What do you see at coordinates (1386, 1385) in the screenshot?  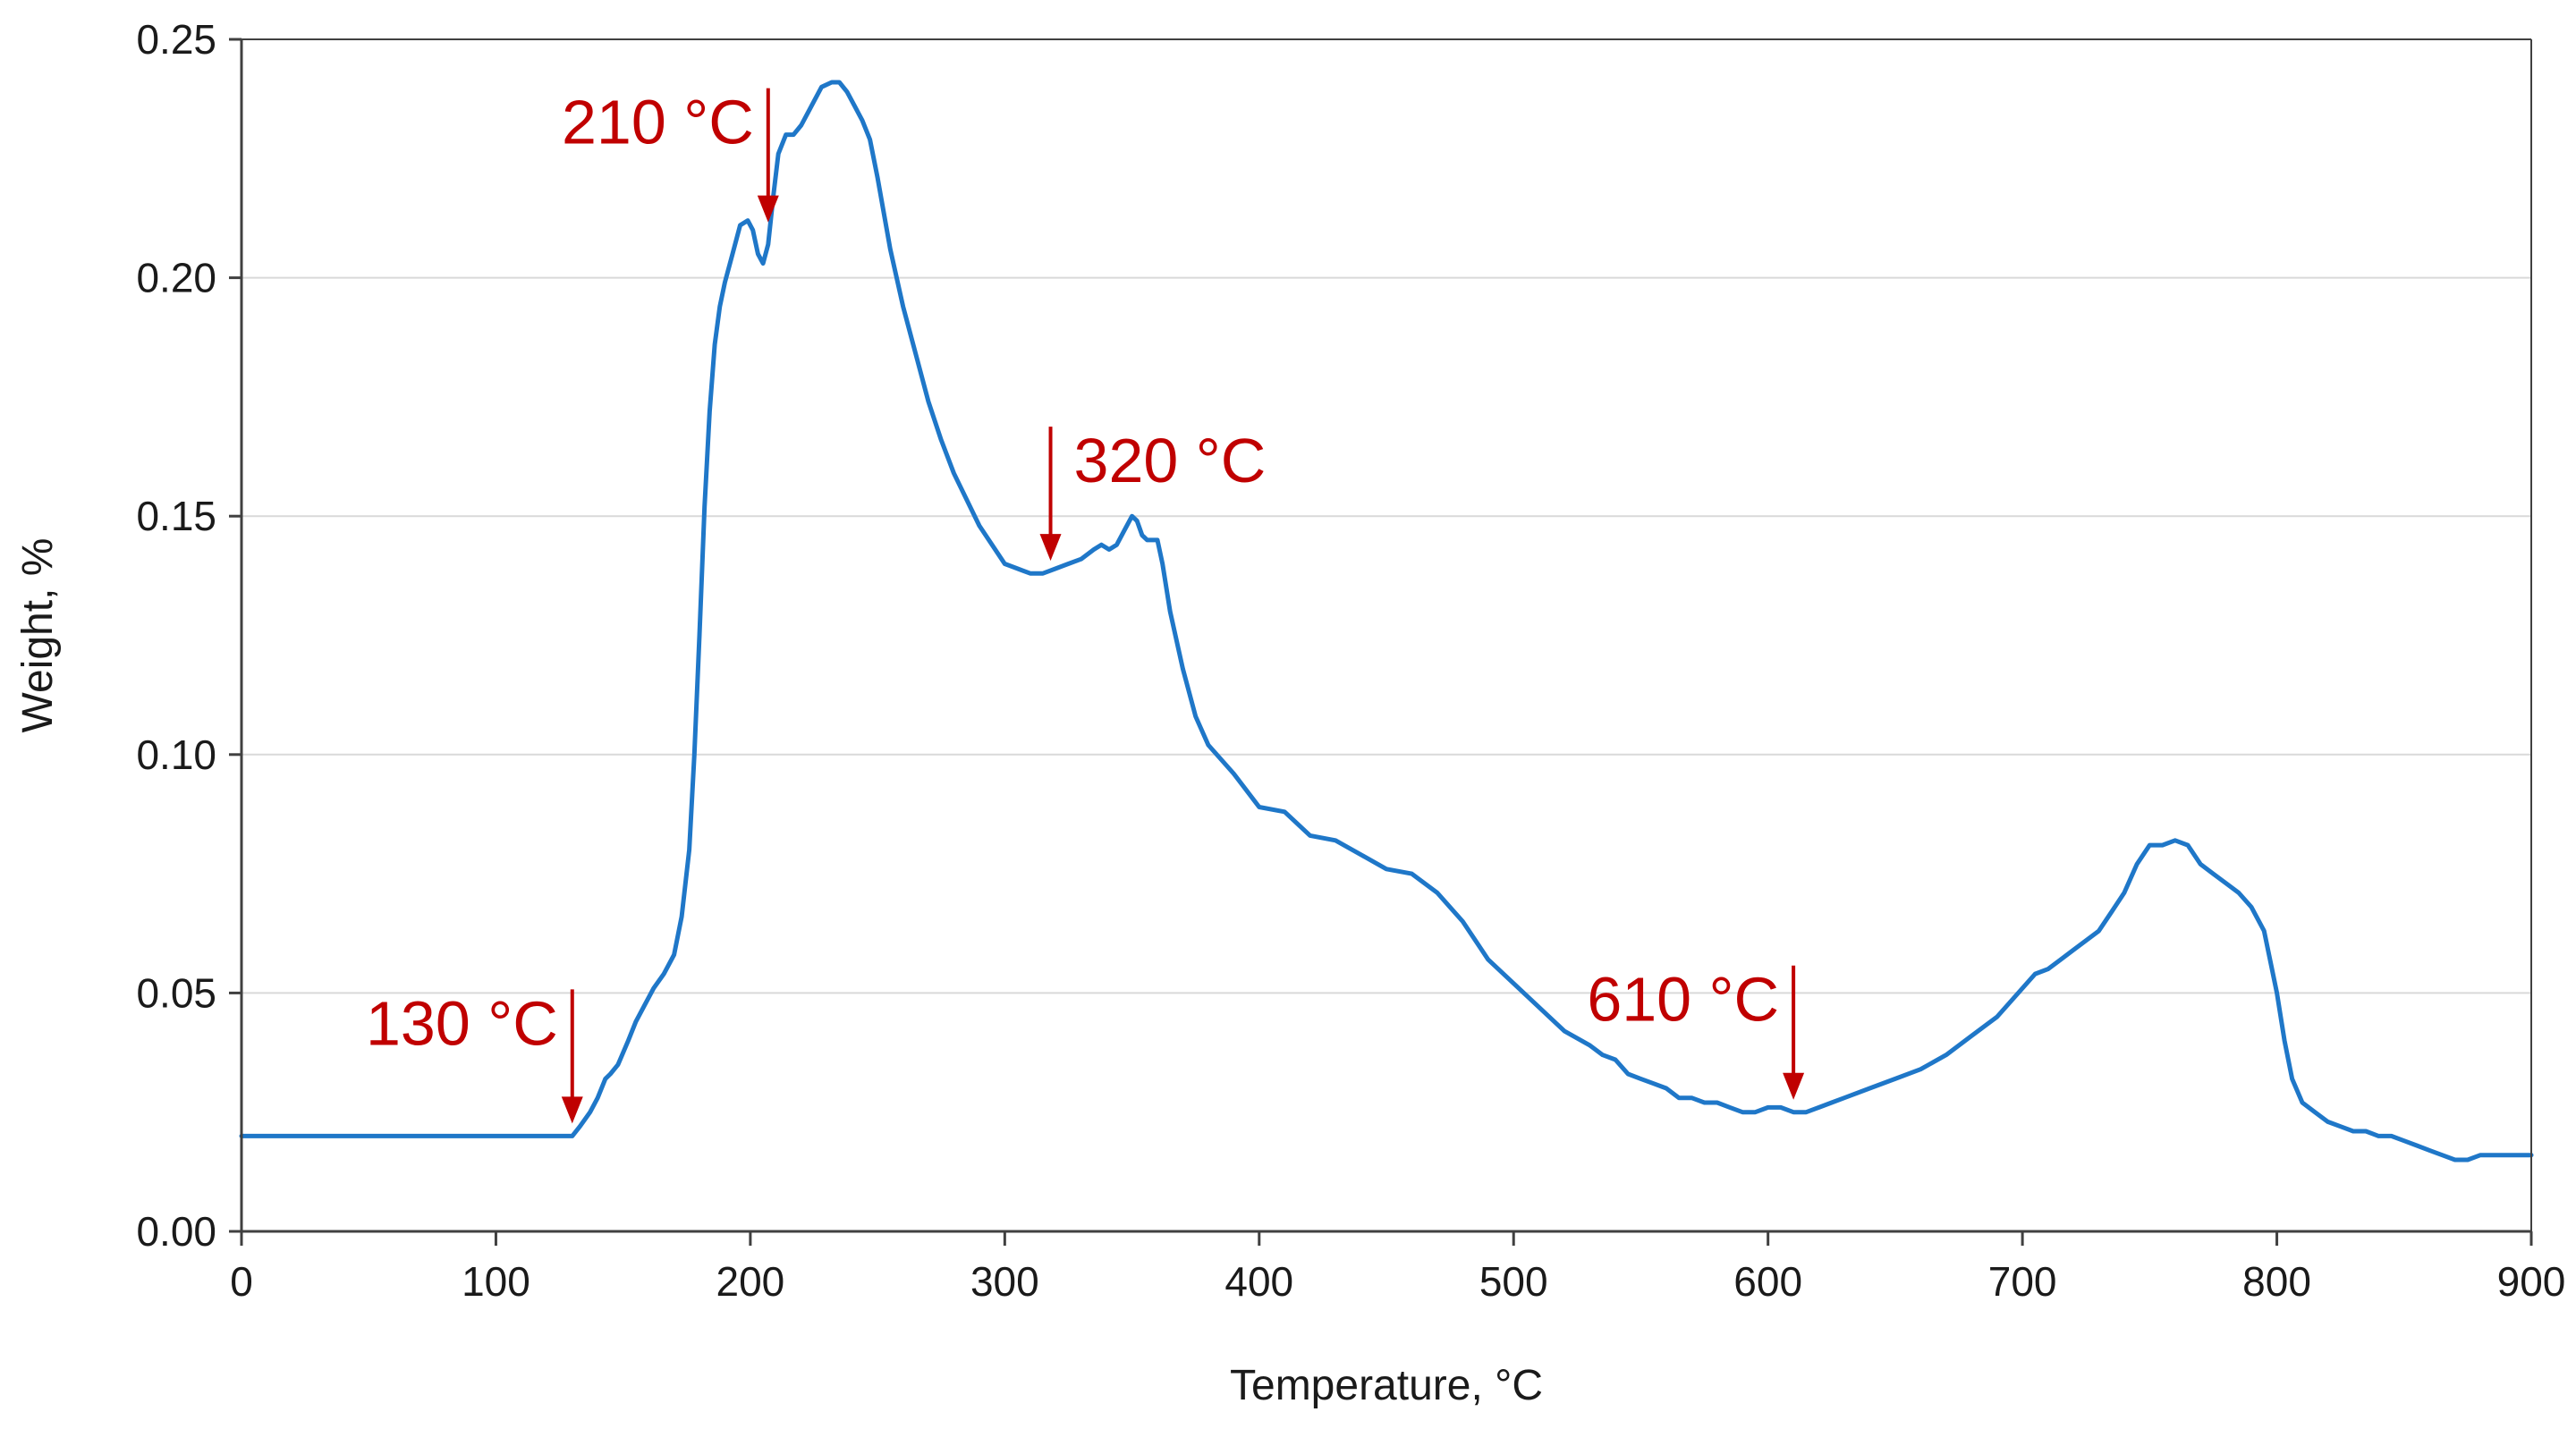 I see `x-axis-title: Temperature, °C` at bounding box center [1386, 1385].